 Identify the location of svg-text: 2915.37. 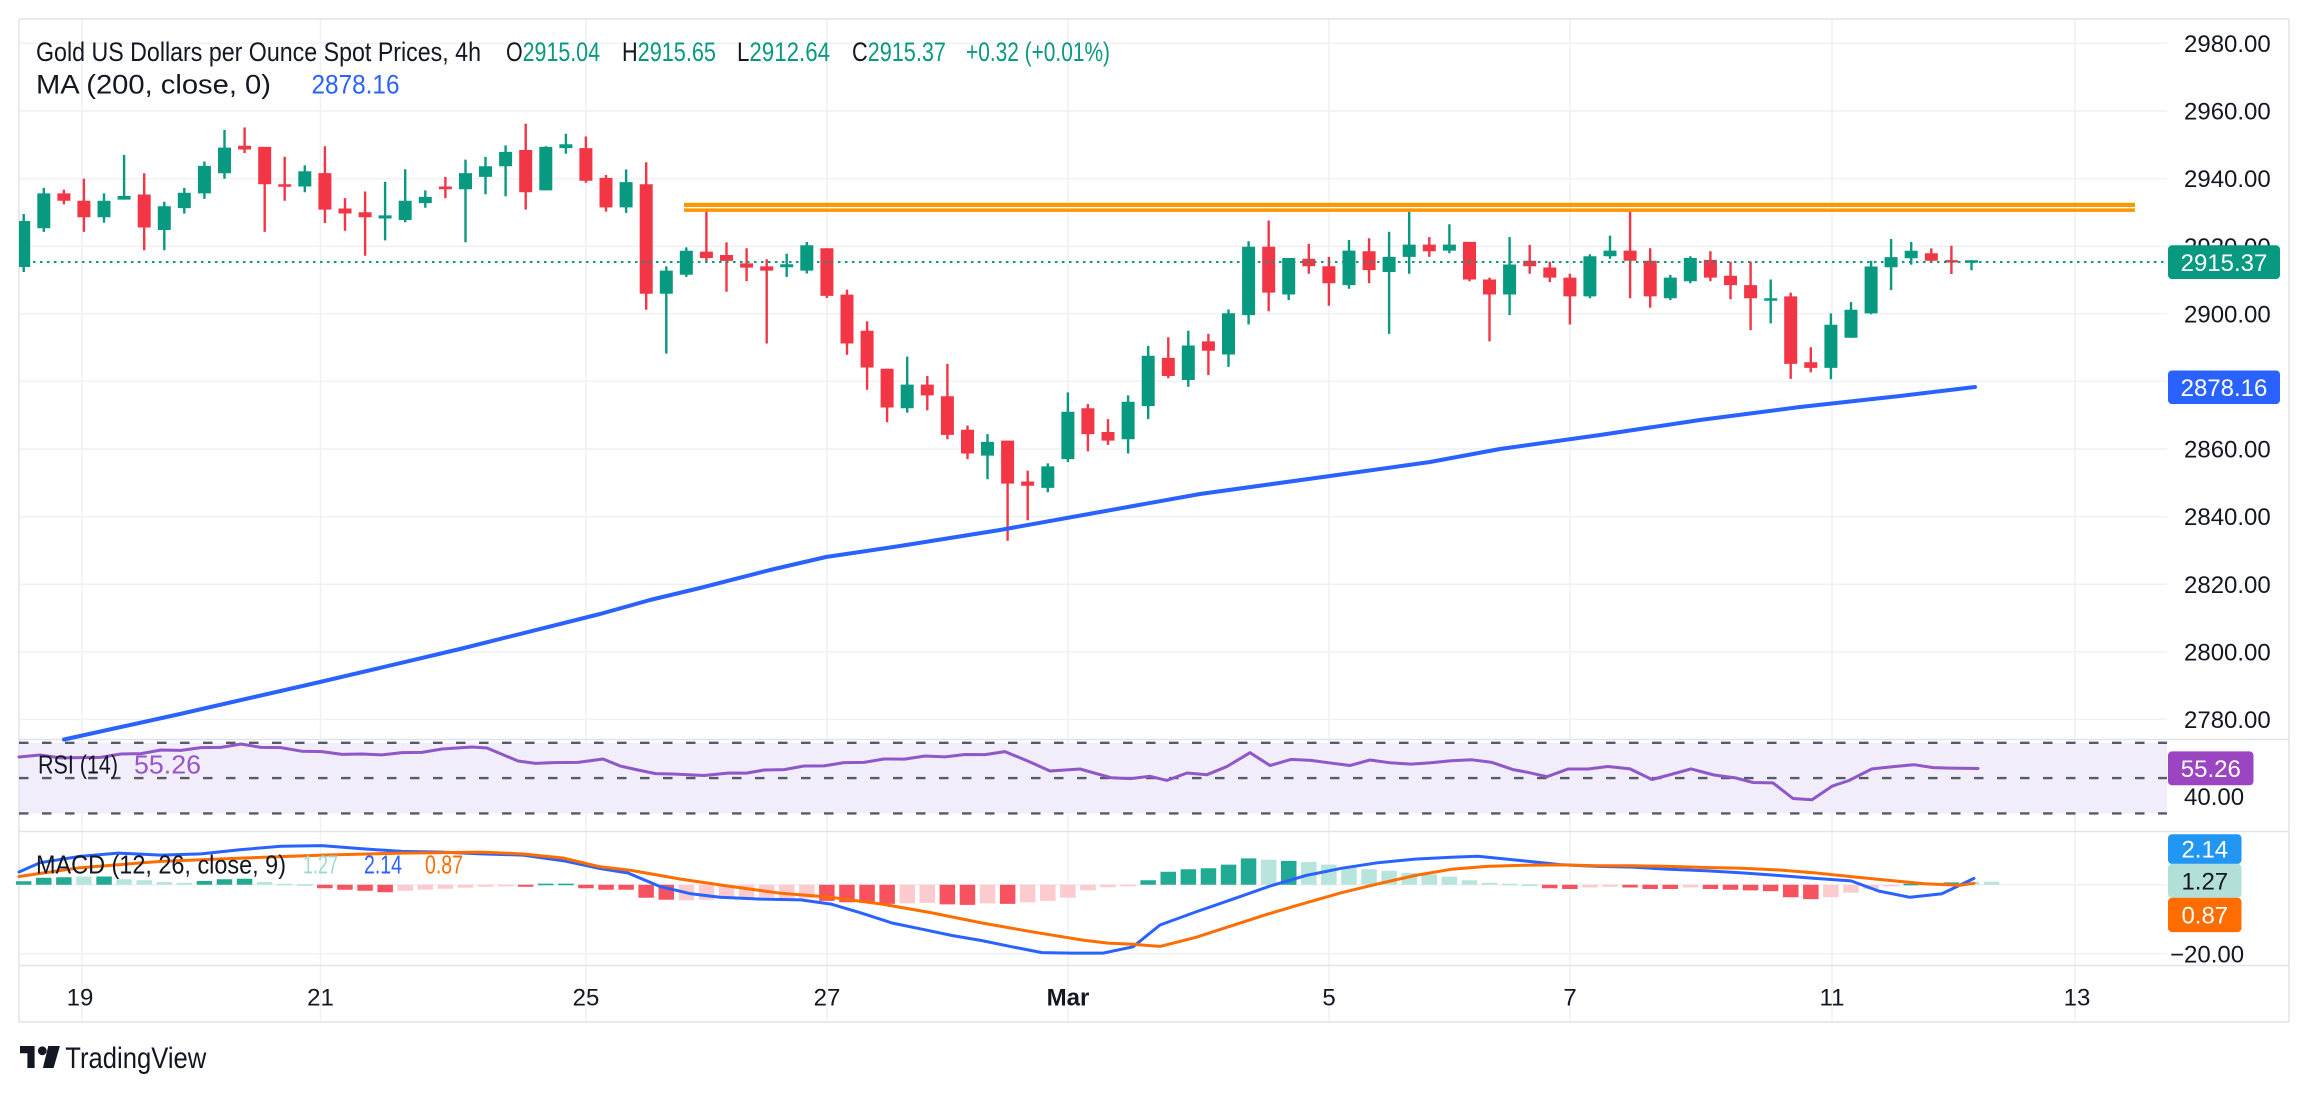
(2224, 263).